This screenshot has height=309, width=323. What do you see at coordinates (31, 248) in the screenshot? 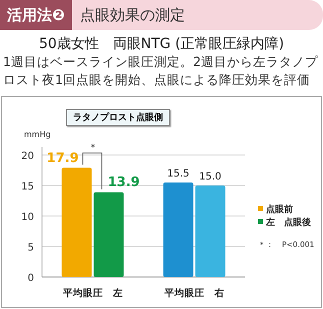
I see `y-tick-label: 5` at bounding box center [31, 248].